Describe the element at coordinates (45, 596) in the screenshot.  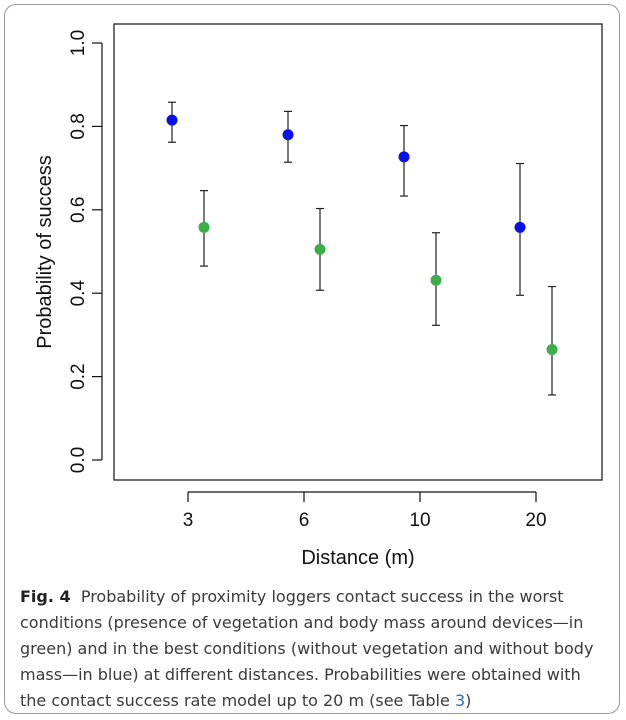
I see `figure-label: Fig. 4` at that location.